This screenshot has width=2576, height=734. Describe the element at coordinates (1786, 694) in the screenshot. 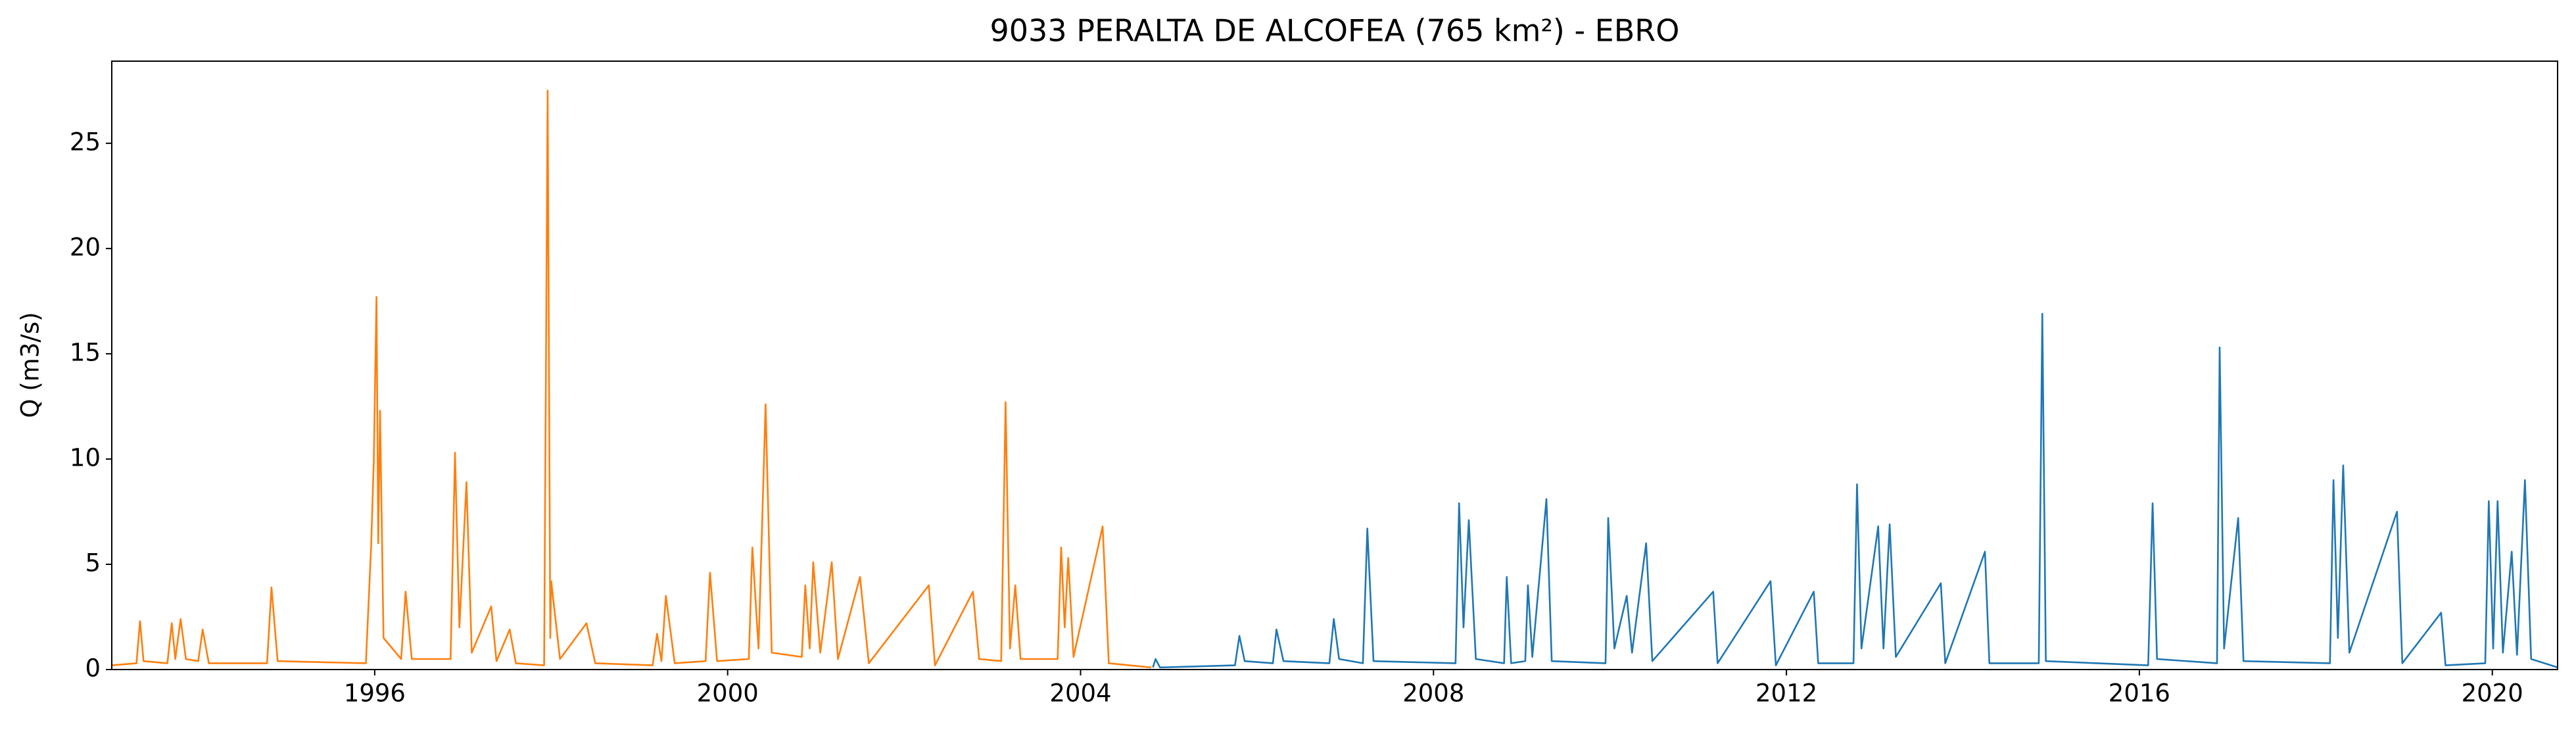

I see `x-tick-label: 2012` at that location.